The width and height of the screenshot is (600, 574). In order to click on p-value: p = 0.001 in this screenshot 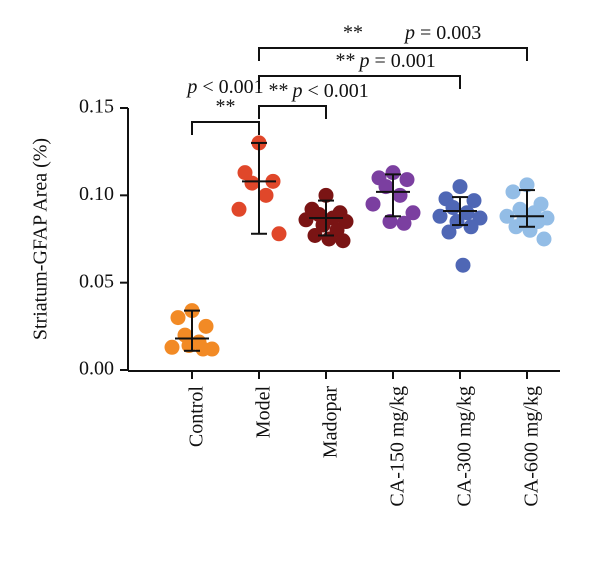, I will do `click(397, 61)`.